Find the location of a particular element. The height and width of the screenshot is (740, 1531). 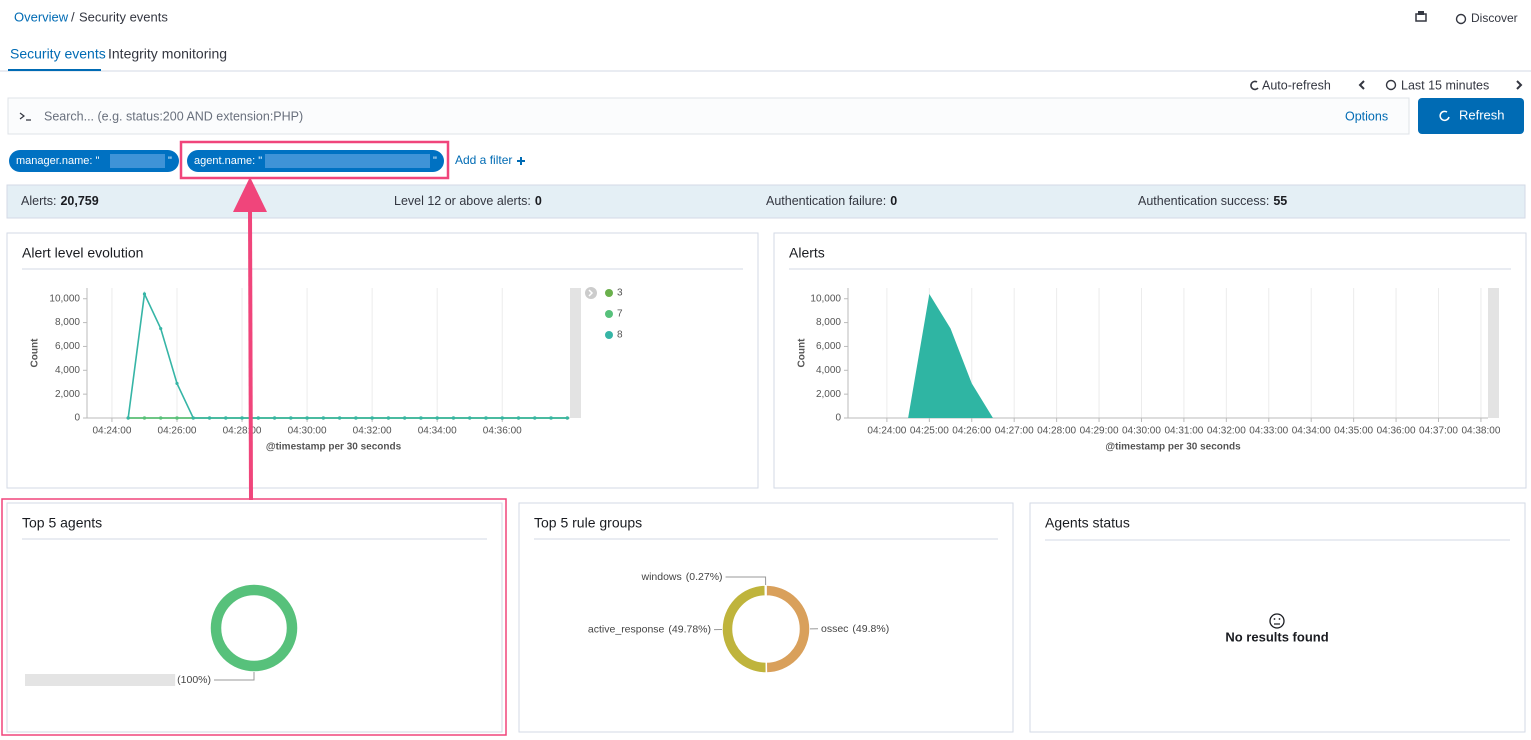

slice-label: (100%) is located at coordinates (194, 680).